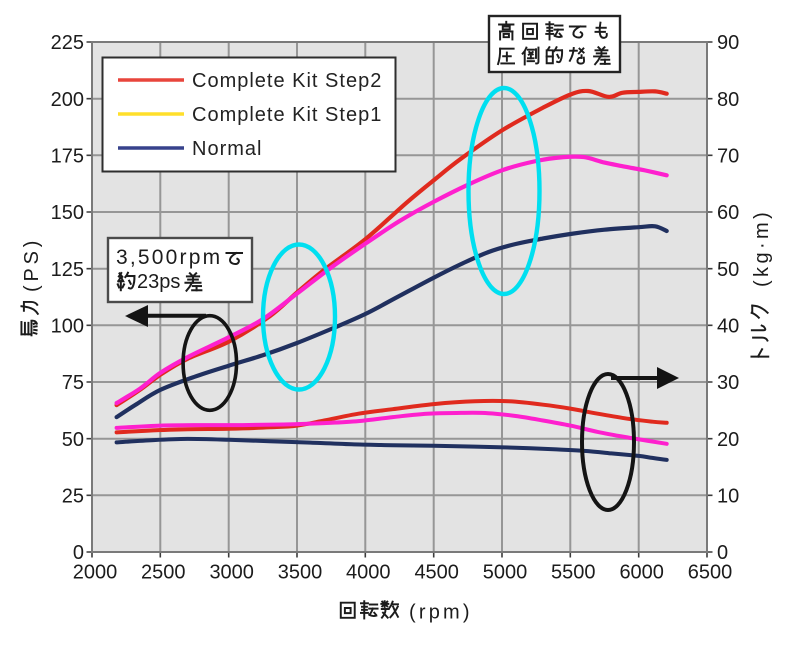 Image resolution: width=800 pixels, height=645 pixels. What do you see at coordinates (67, 213) in the screenshot?
I see `svg-text: 150` at bounding box center [67, 213].